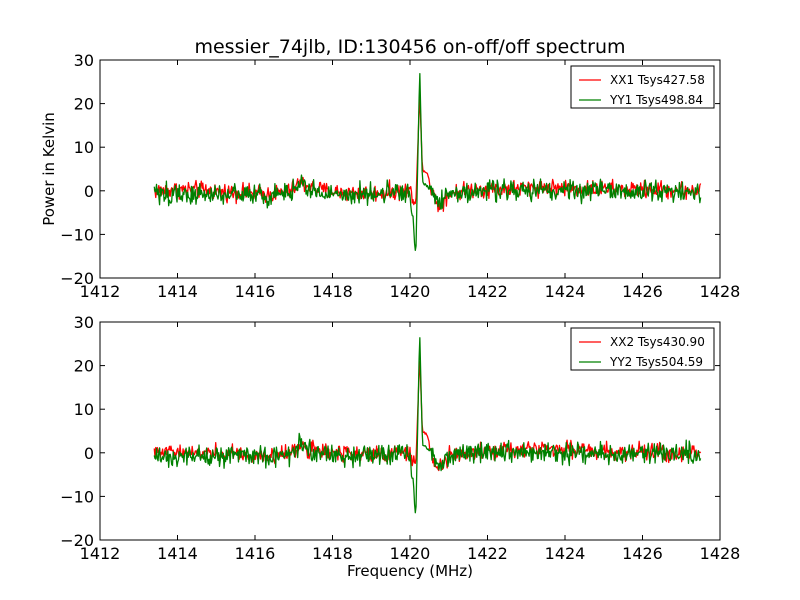  Describe the element at coordinates (656, 362) in the screenshot. I see `legend-label: YY2 Tsys504.59` at that location.